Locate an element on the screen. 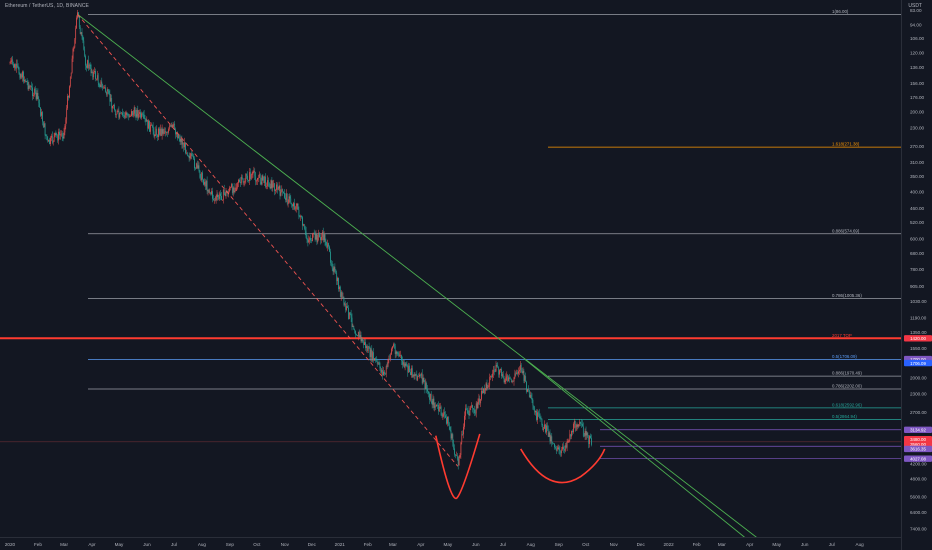 The image size is (932, 550). cup-curve-left is located at coordinates (458, 466).